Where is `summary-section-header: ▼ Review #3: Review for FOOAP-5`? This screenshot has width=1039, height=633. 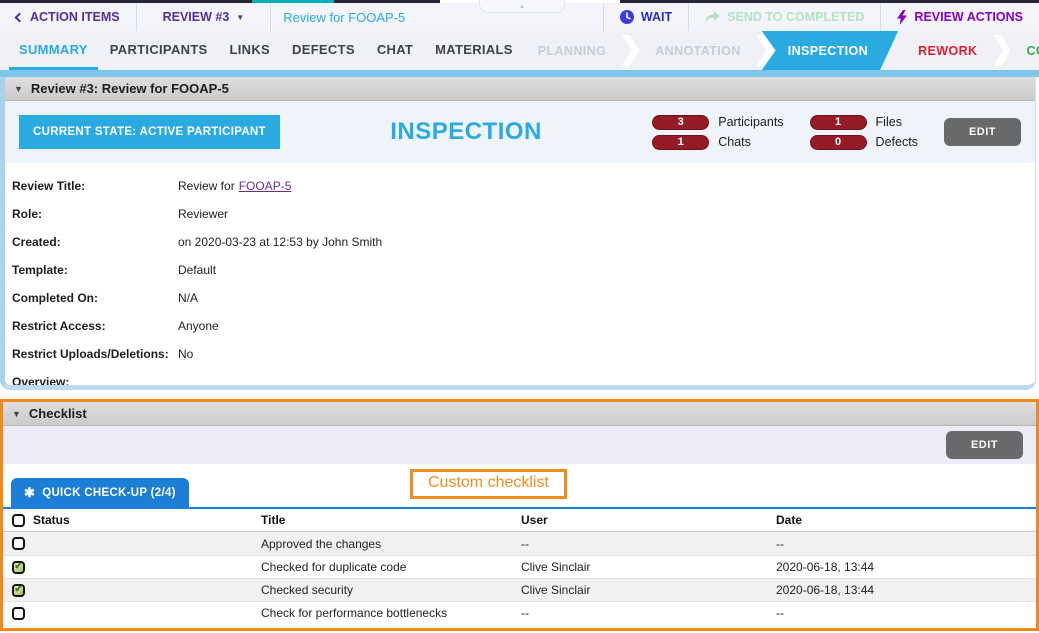
summary-section-header: ▼ Review #3: Review for FOOAP-5 is located at coordinates (520, 89).